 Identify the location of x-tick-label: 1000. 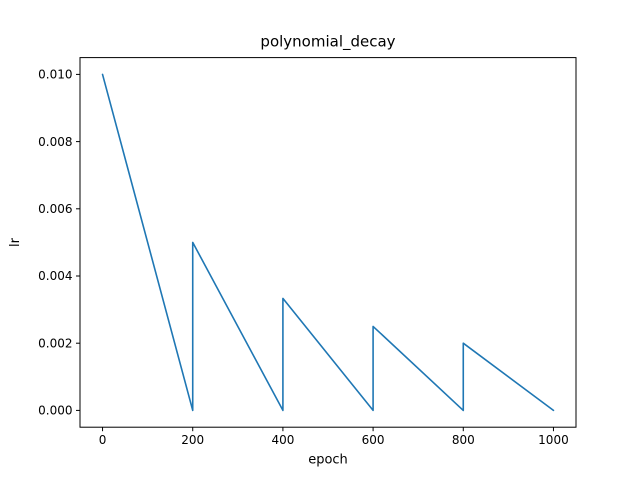
(553, 440).